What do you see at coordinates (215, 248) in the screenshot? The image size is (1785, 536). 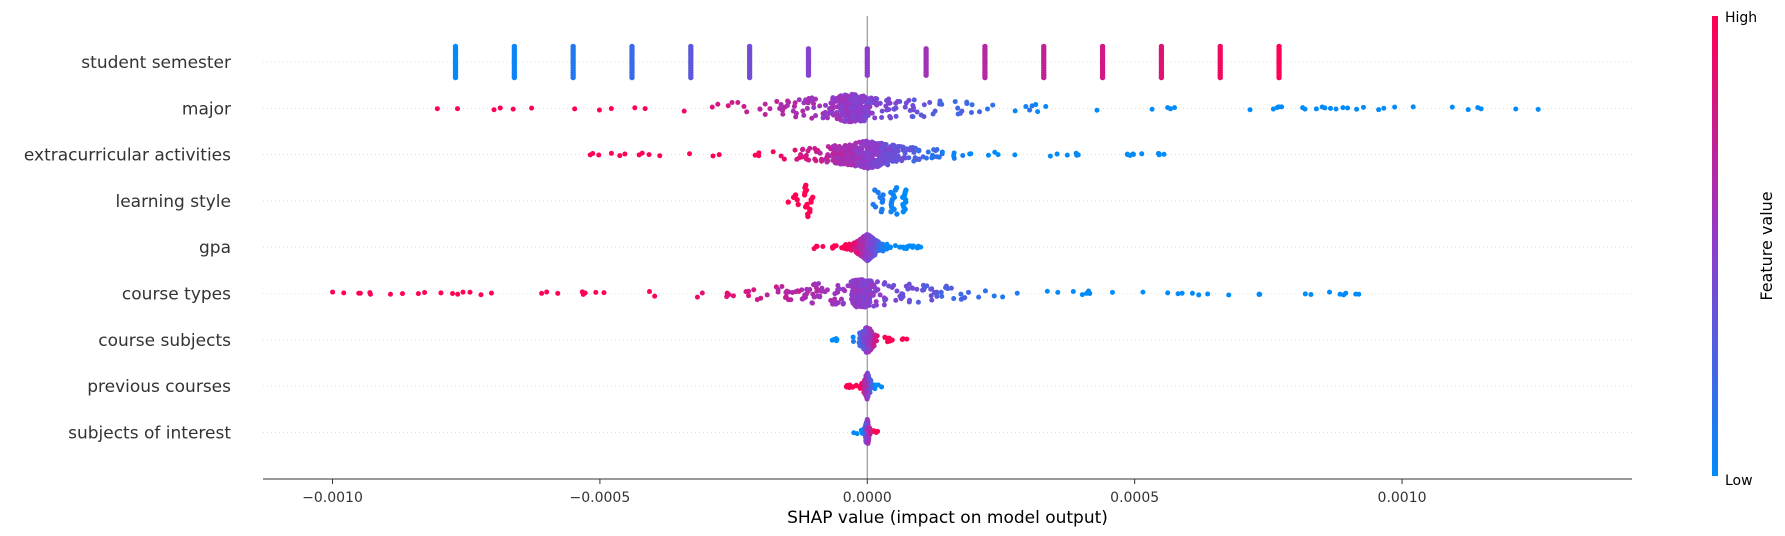 I see `feature-label: gpa` at bounding box center [215, 248].